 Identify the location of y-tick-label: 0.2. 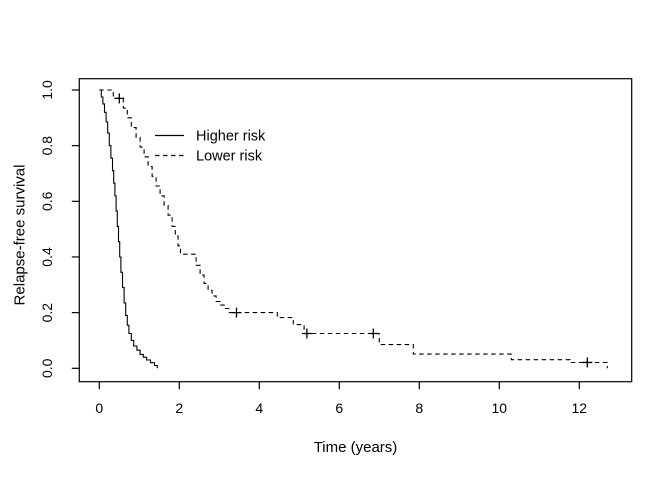
(47, 313).